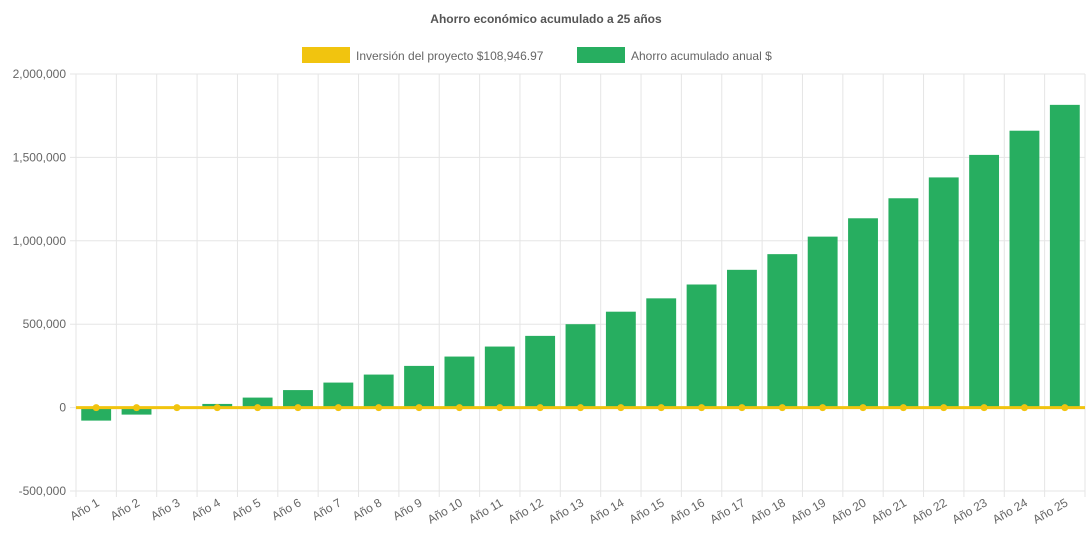  What do you see at coordinates (40, 74) in the screenshot?
I see `y-tick-label: 2,000,000` at bounding box center [40, 74].